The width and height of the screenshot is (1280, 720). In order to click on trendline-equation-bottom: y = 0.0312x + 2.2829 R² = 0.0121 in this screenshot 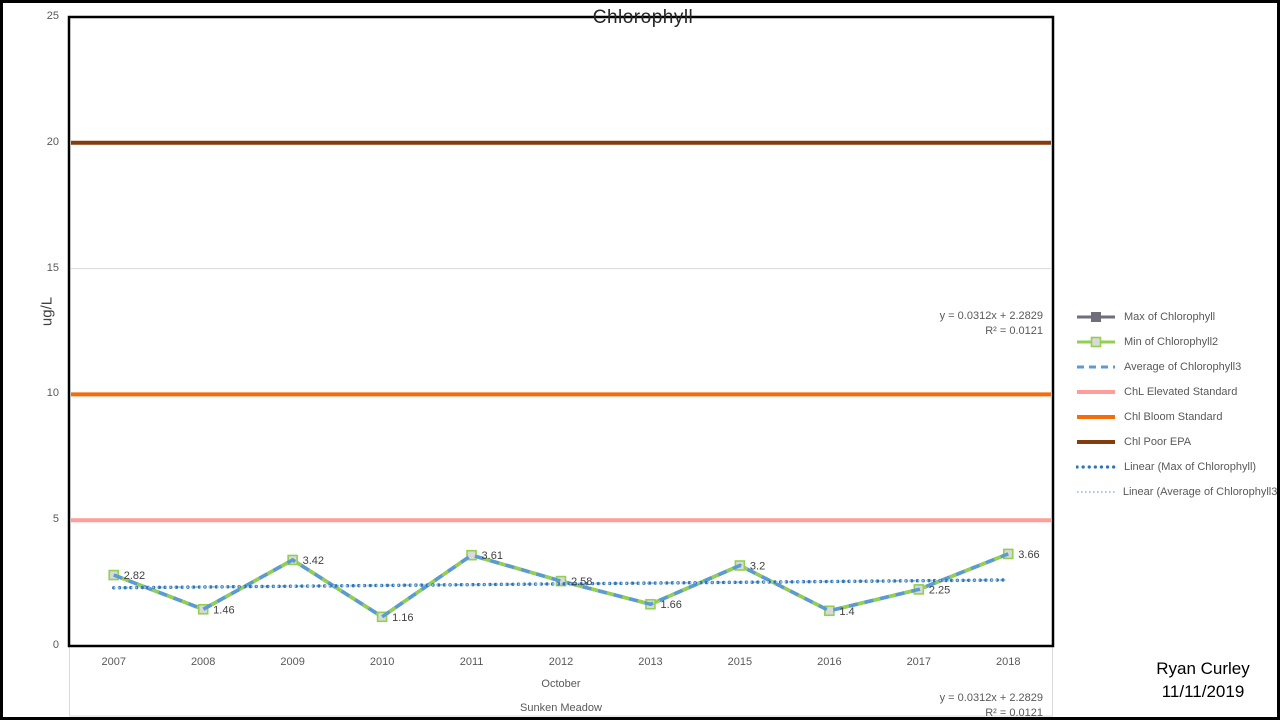, I will do `click(943, 705)`.